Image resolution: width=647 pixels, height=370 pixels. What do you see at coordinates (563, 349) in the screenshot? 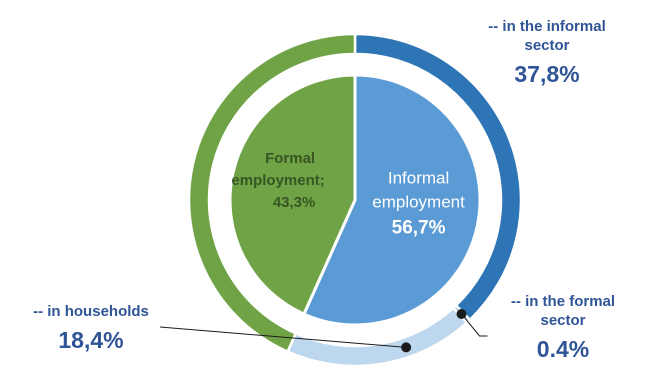
I see `formal-sector-value: 0.4%` at bounding box center [563, 349].